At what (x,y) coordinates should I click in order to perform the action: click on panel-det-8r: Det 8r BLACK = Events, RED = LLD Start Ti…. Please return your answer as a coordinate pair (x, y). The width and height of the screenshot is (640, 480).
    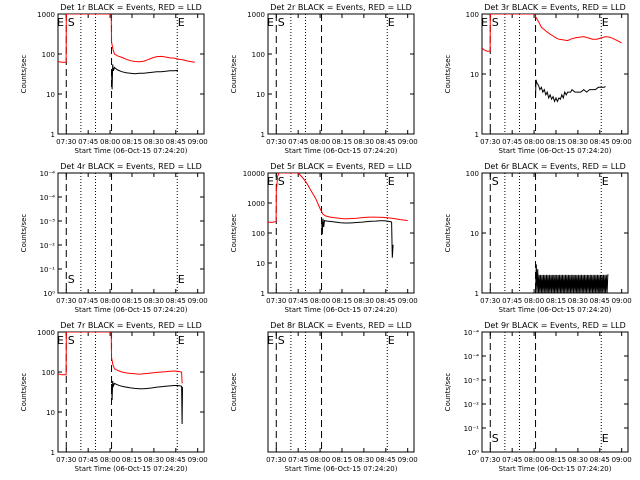
    Looking at the image, I should click on (324, 397).